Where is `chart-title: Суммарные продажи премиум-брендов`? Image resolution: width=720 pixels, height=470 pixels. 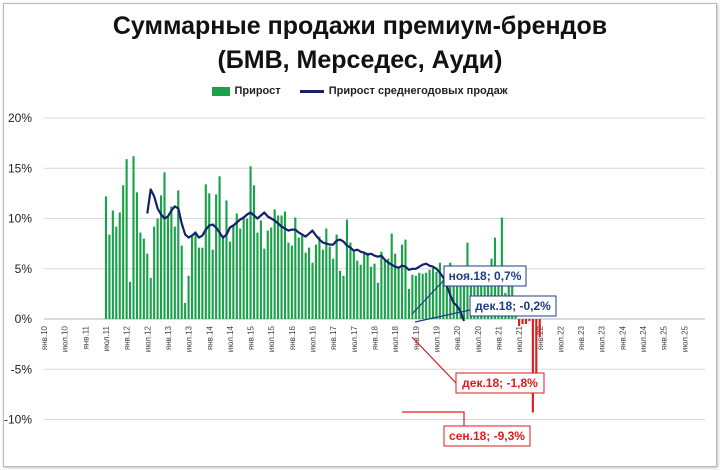
chart-title: Суммарные продажи премиум-брендов is located at coordinates (360, 26).